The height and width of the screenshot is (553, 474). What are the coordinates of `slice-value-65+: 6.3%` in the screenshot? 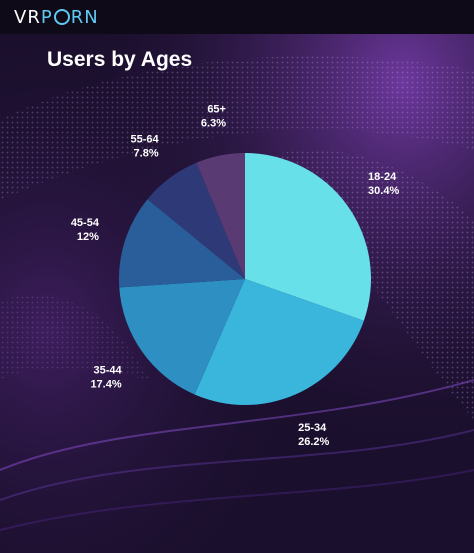 It's located at (213, 123).